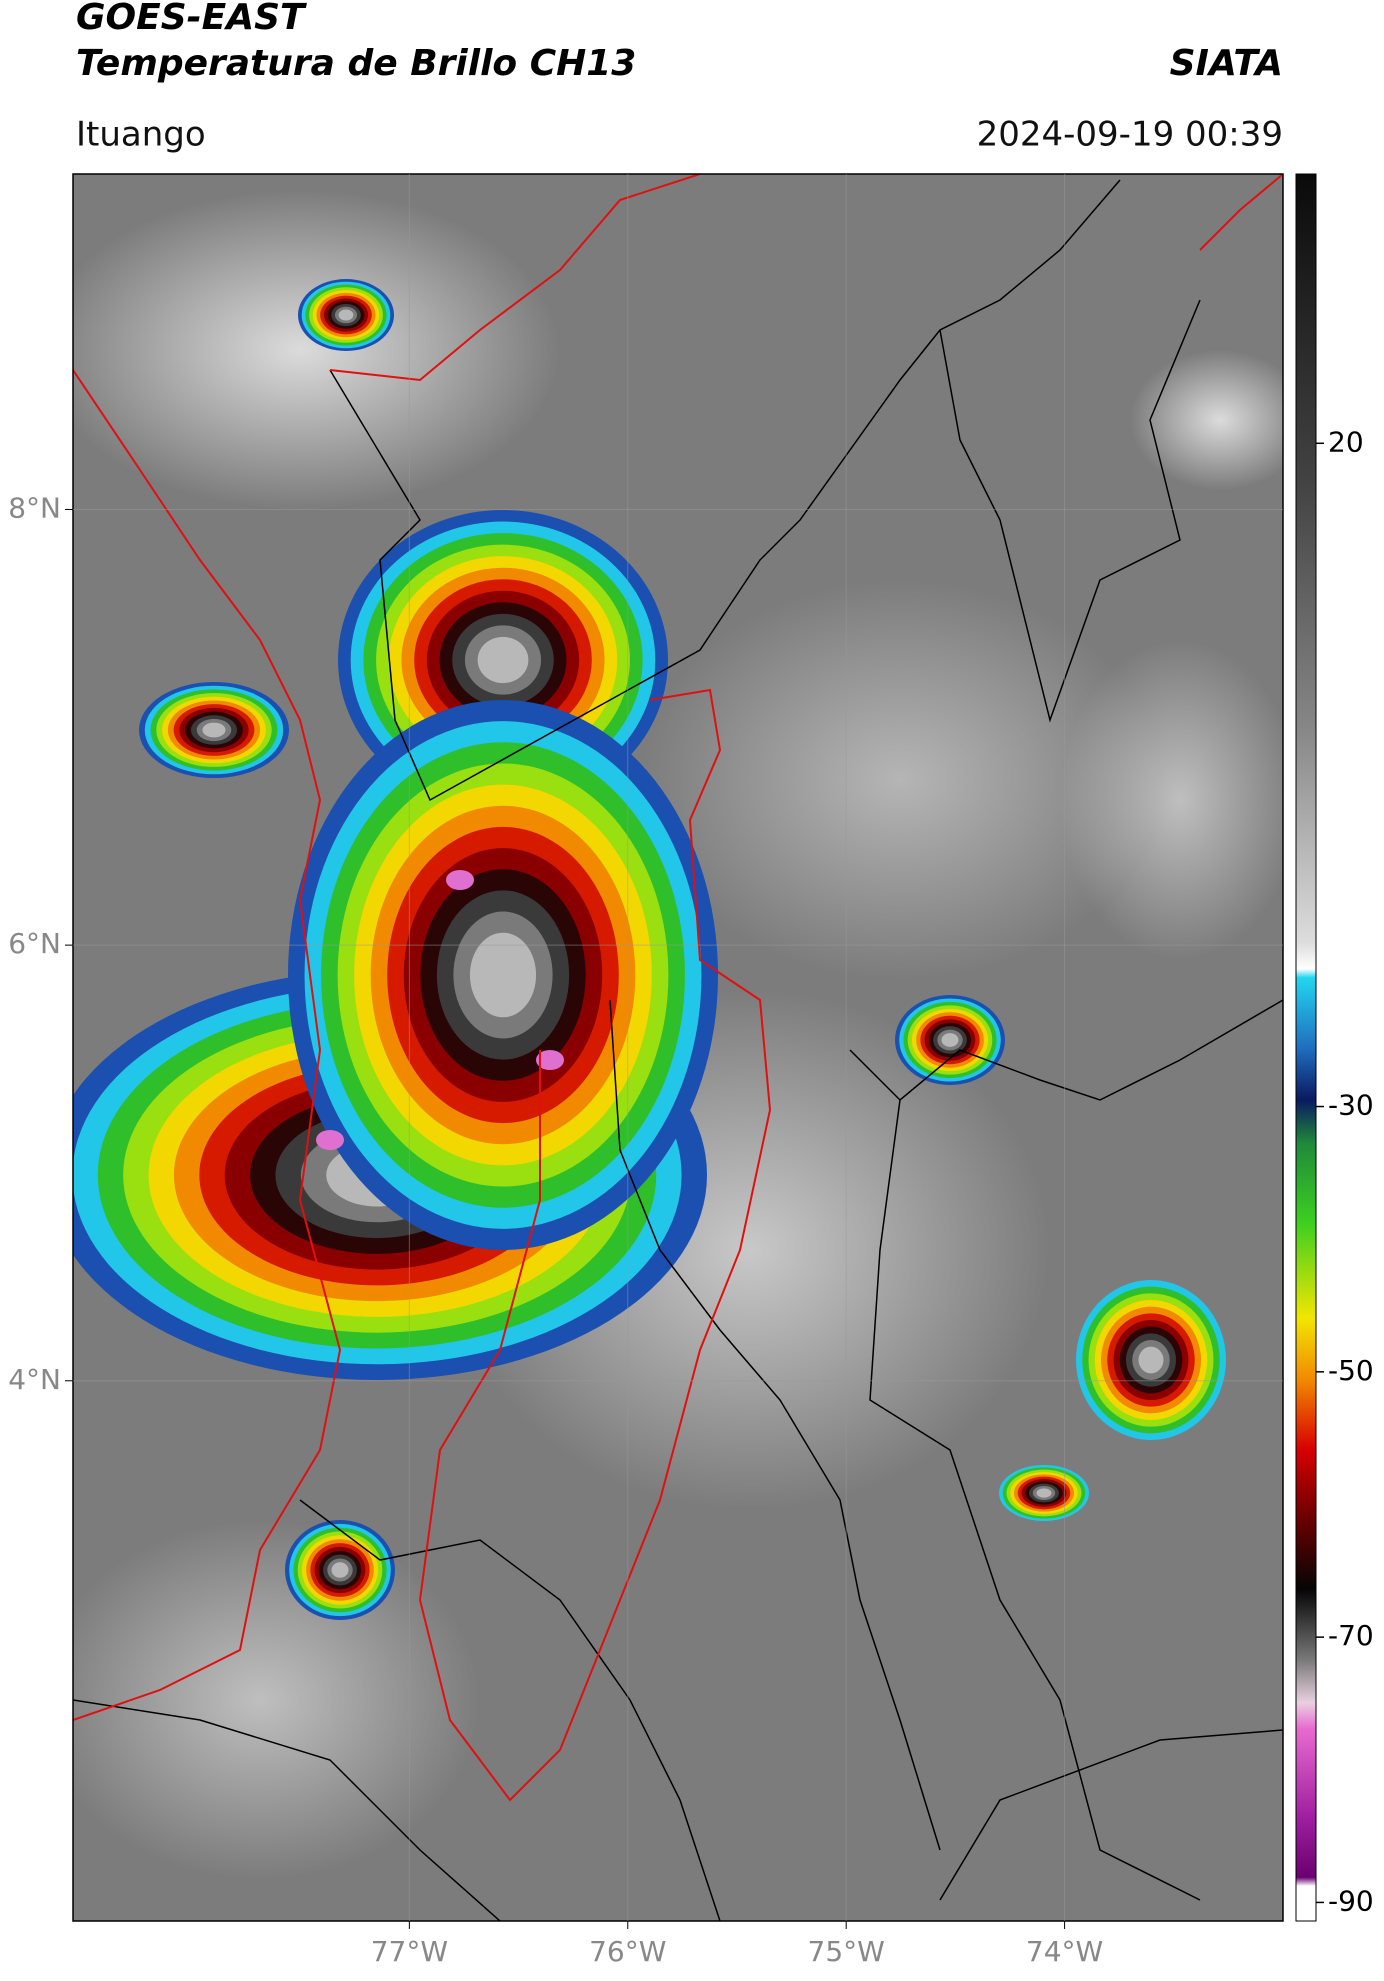  What do you see at coordinates (191, 19) in the screenshot?
I see `title: GOES-EAST` at bounding box center [191, 19].